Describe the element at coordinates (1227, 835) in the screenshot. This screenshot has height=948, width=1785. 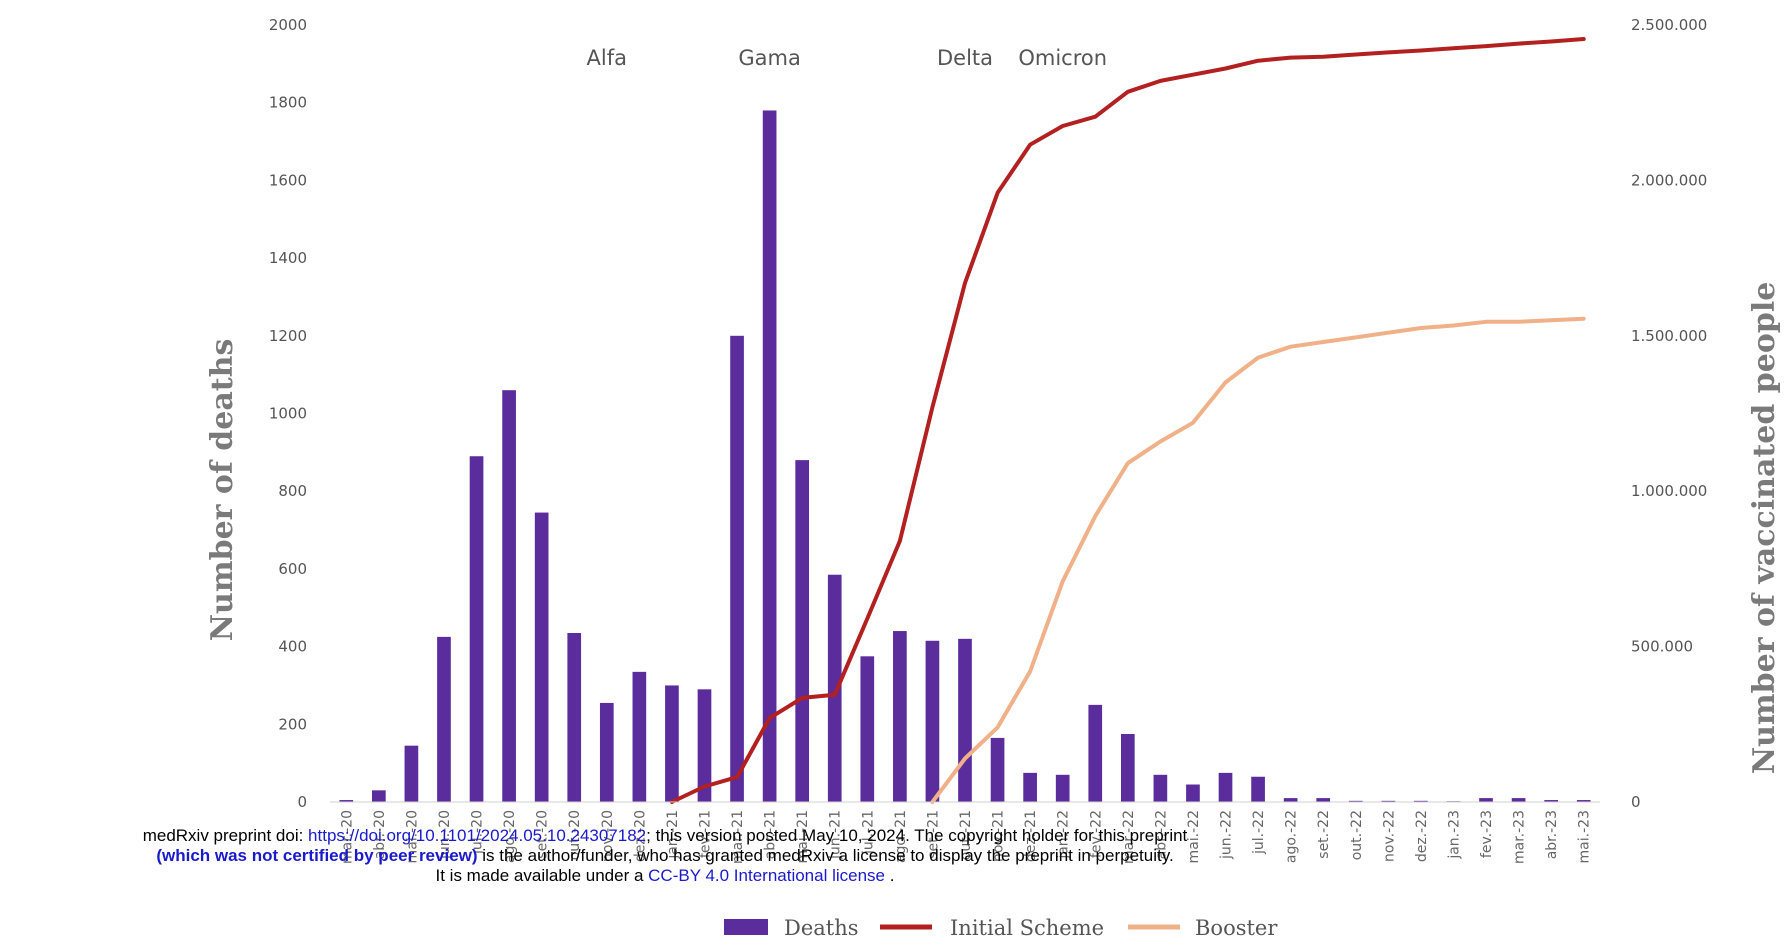
I see `x-tick-label: jun.-22` at that location.